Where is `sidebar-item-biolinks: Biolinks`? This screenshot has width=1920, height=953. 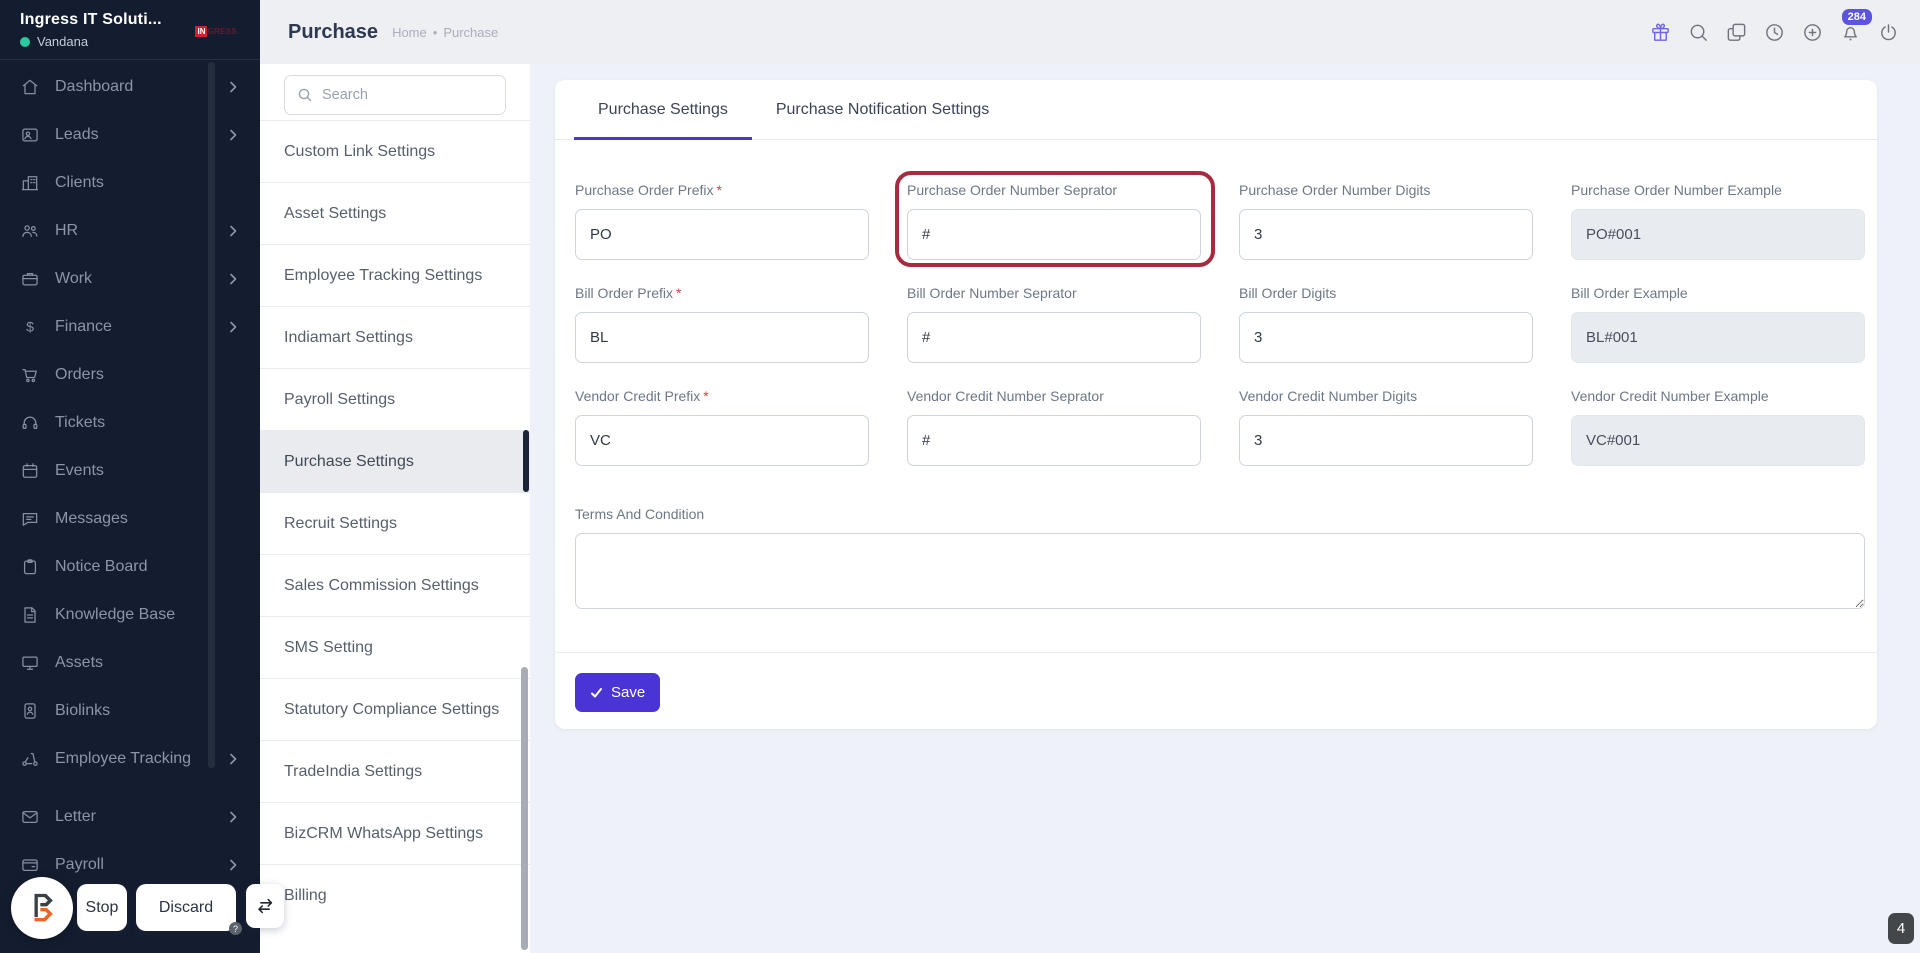 sidebar-item-biolinks: Biolinks is located at coordinates (130, 711).